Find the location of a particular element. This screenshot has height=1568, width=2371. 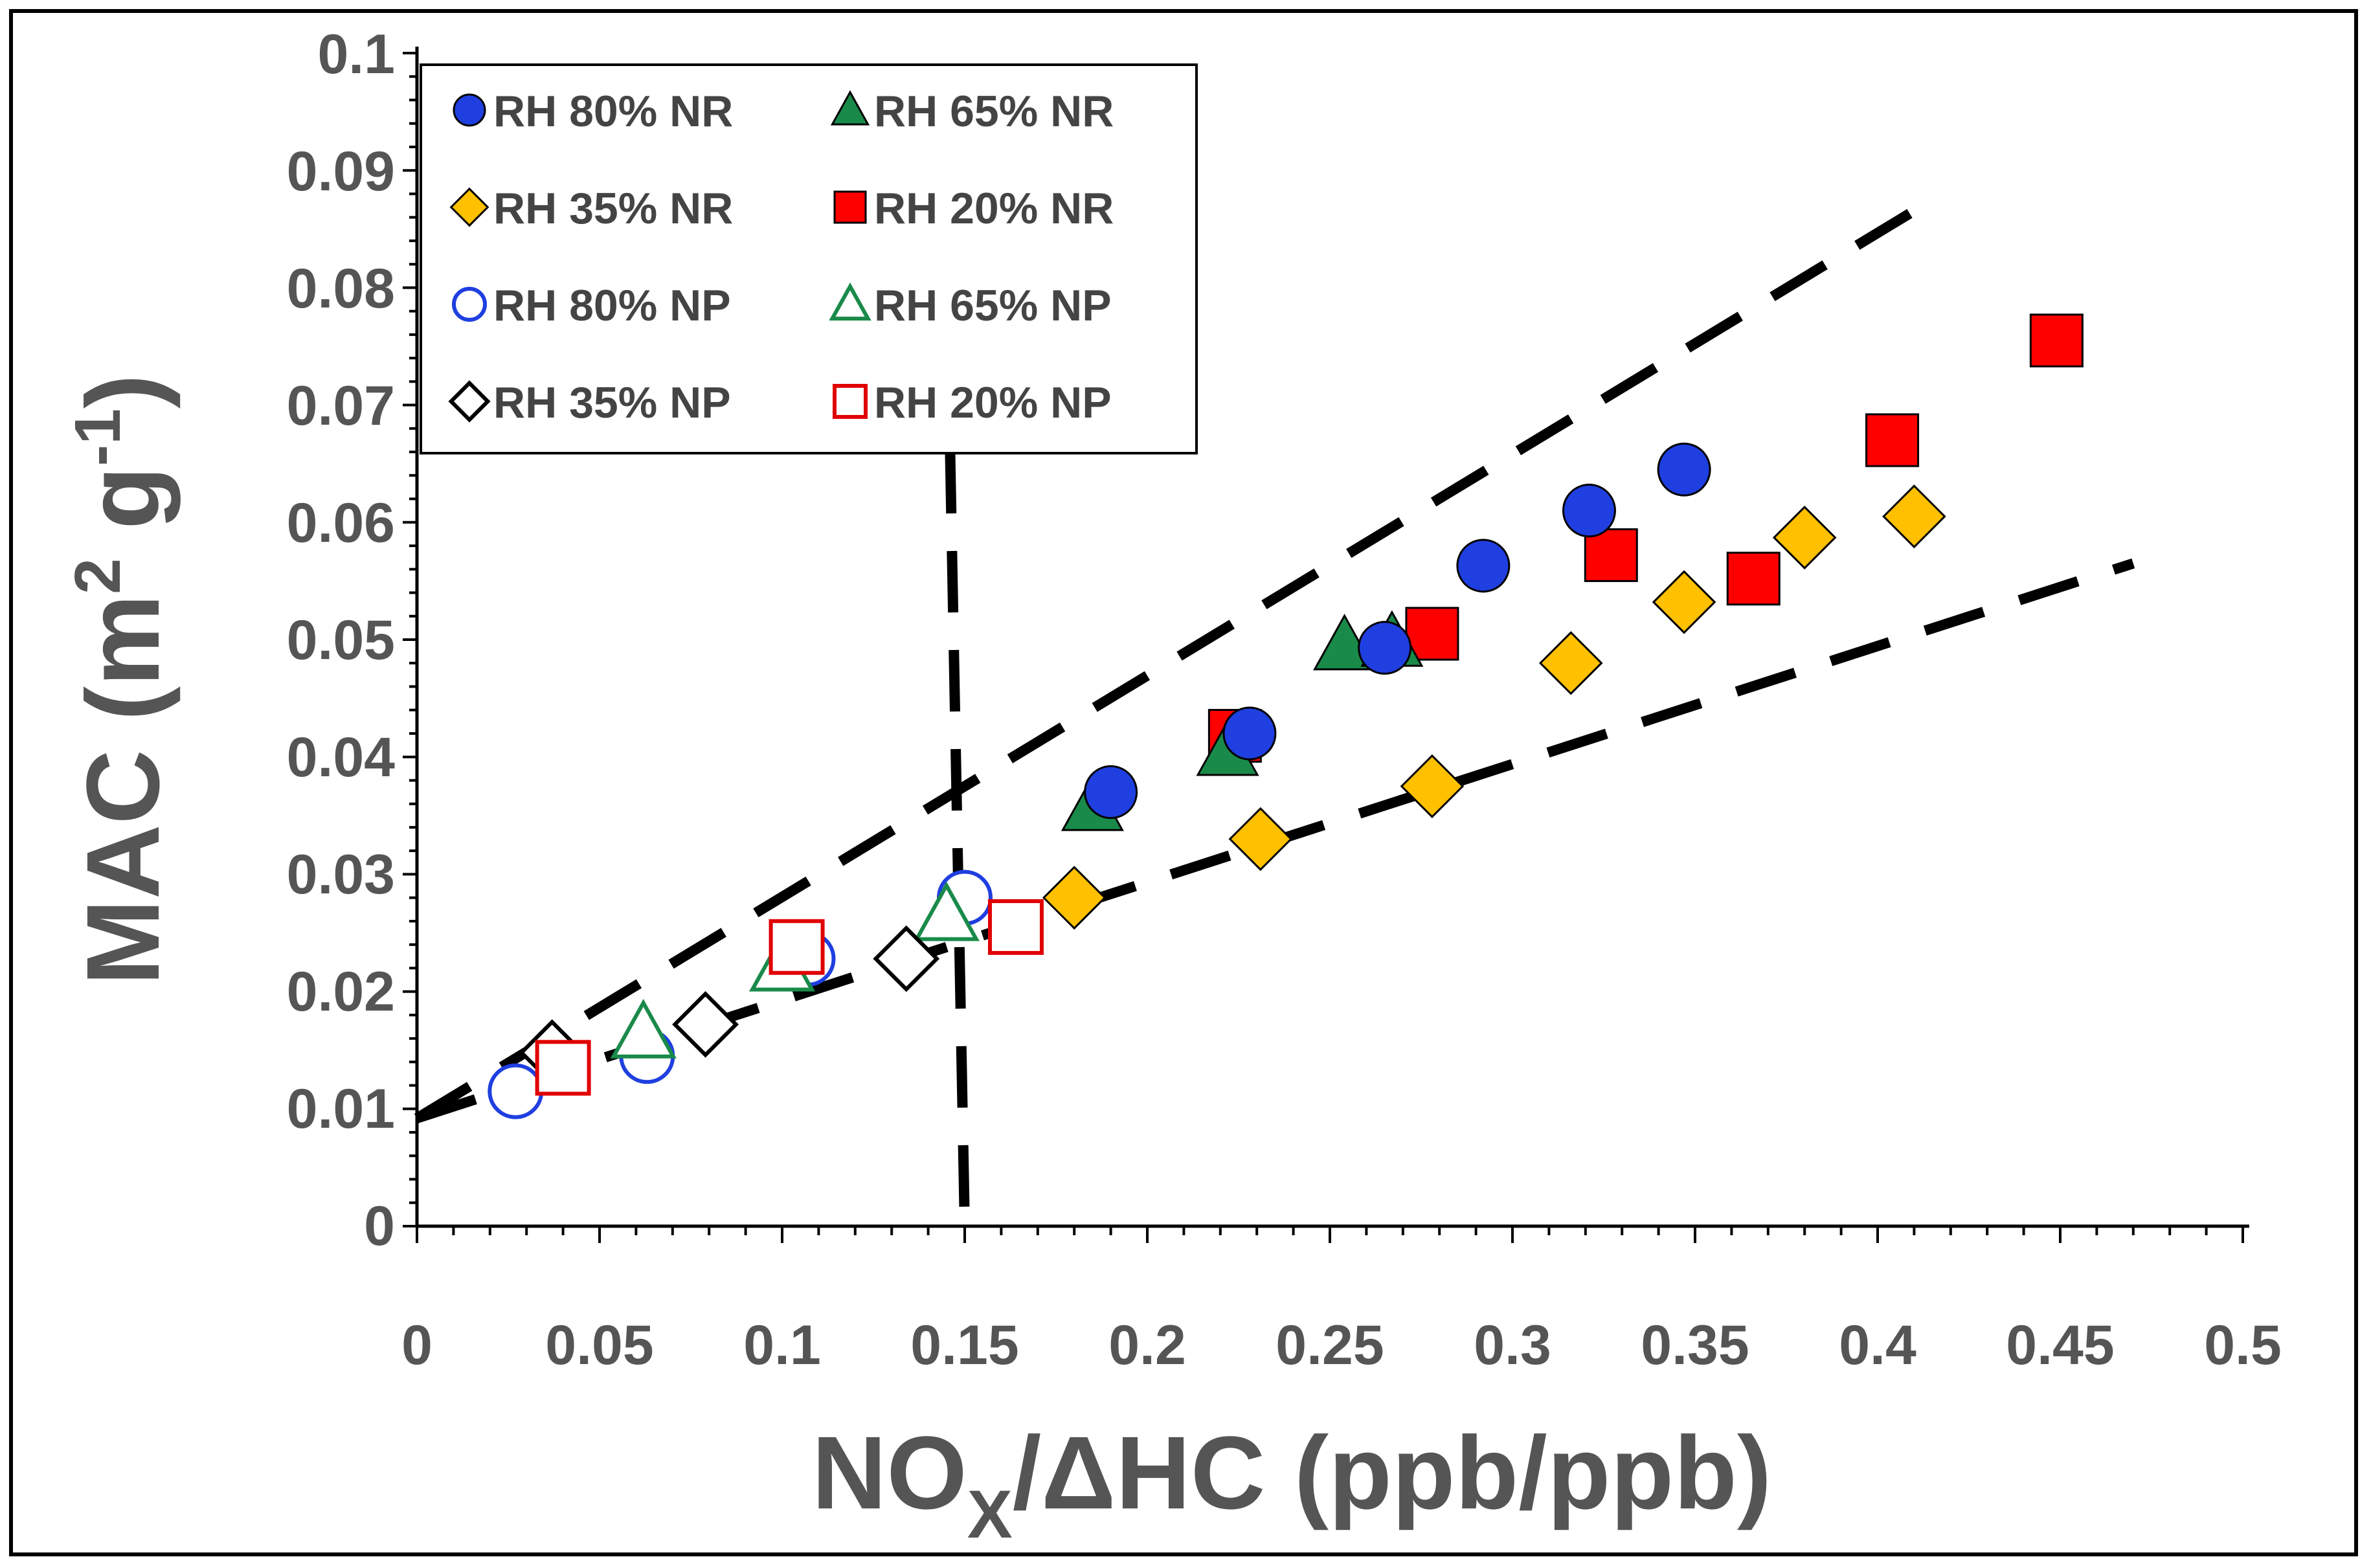

series-rh-35-nr is located at coordinates (1494, 707).